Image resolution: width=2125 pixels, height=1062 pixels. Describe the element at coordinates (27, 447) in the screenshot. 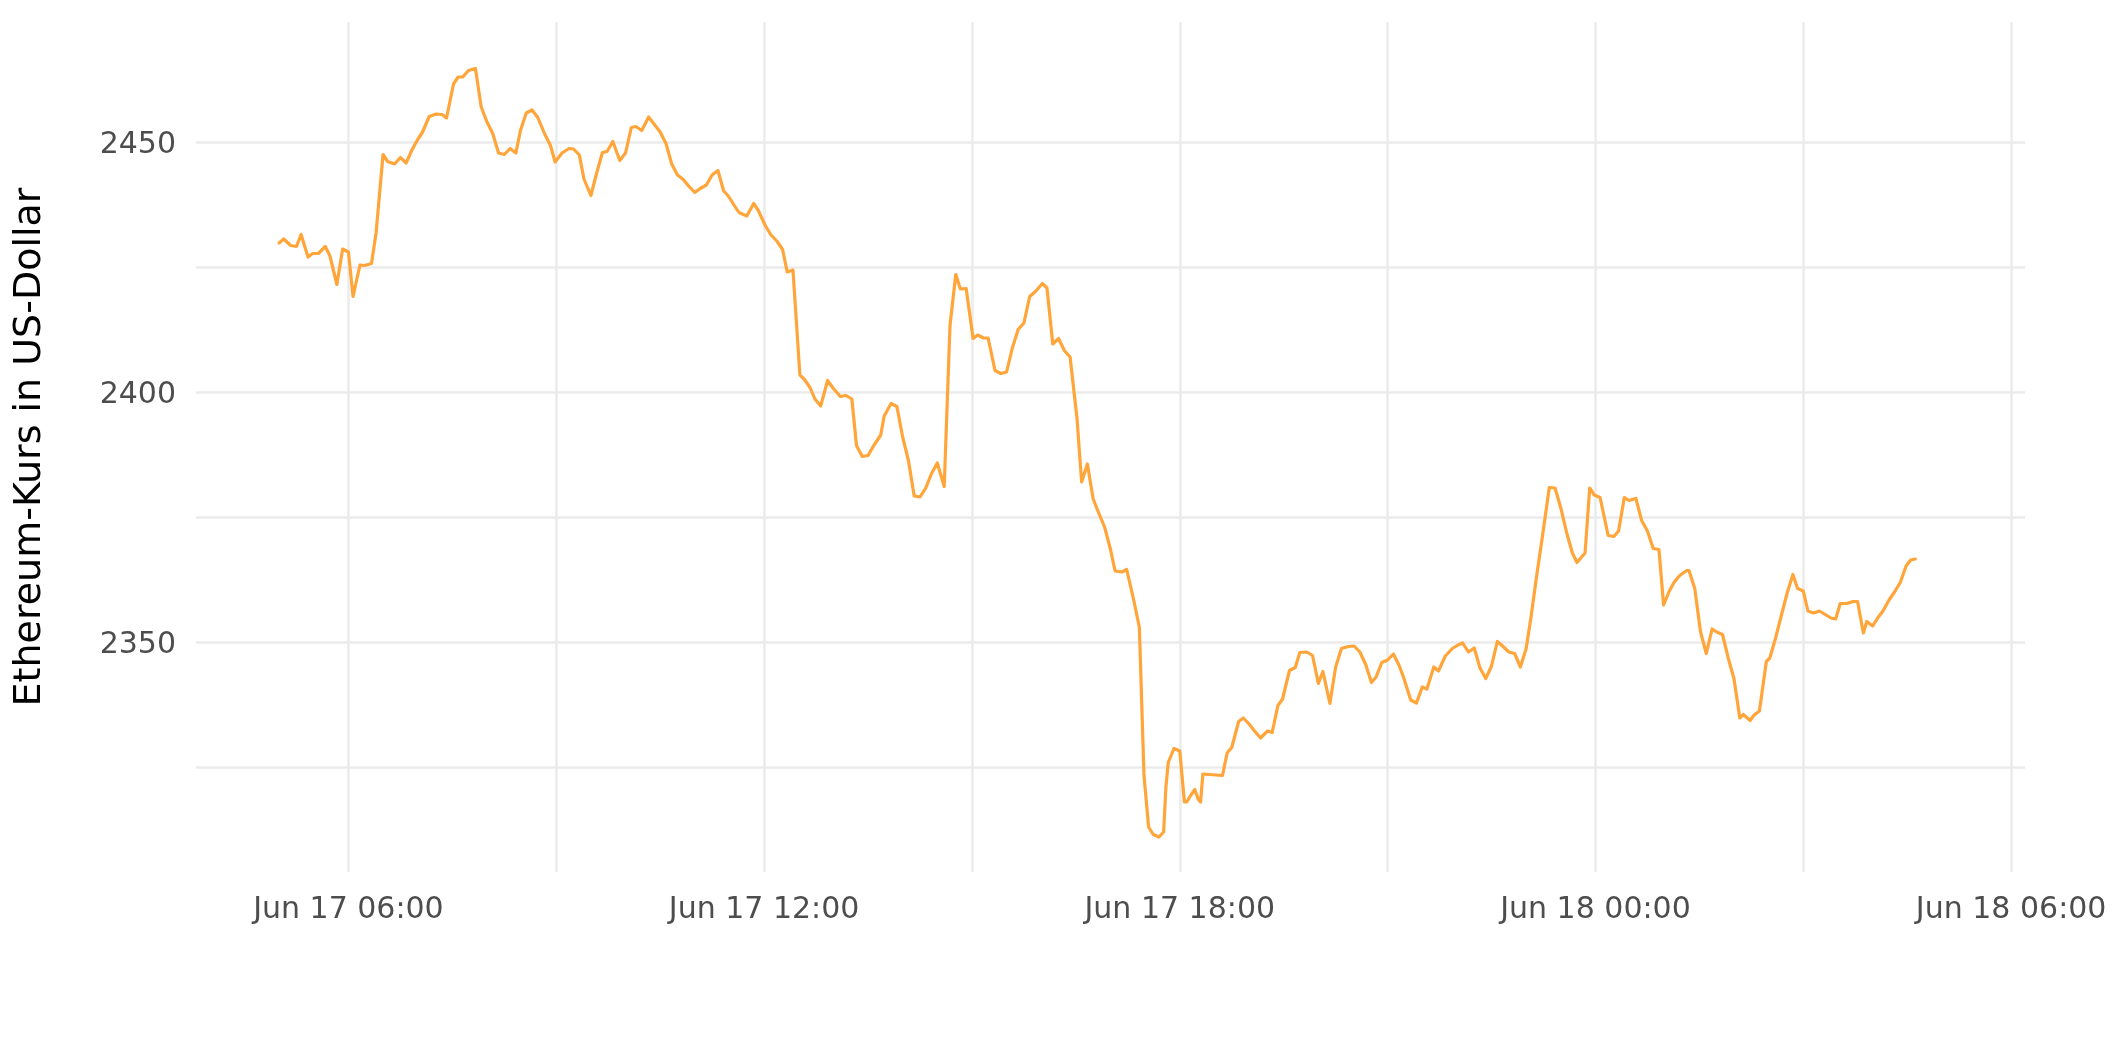

I see `y-axis-title: Ethereum-Kurs in US-Dollar` at that location.